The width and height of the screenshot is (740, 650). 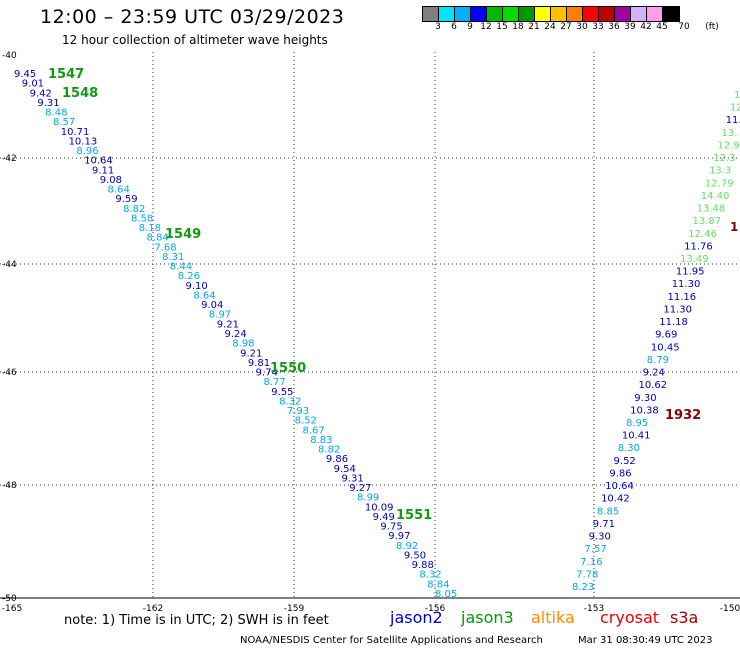 I want to click on swh-value: 10.13, so click(x=83, y=141).